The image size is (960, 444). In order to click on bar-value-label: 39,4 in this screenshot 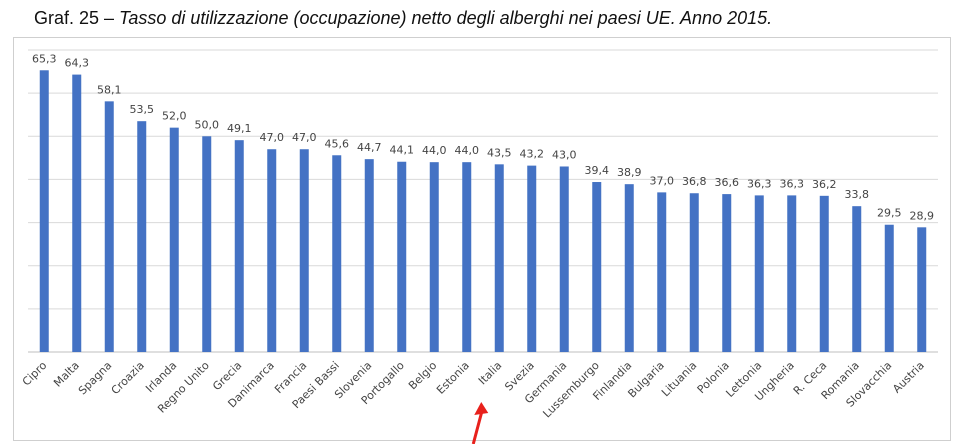, I will do `click(597, 170)`.